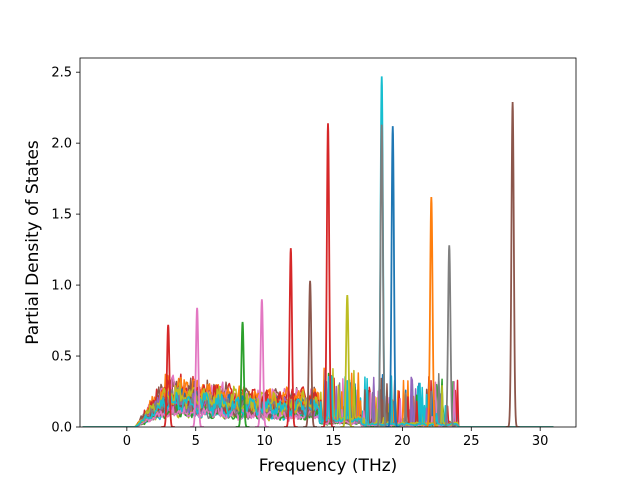 This screenshot has height=480, width=640. I want to click on x-tick-label: 25, so click(471, 441).